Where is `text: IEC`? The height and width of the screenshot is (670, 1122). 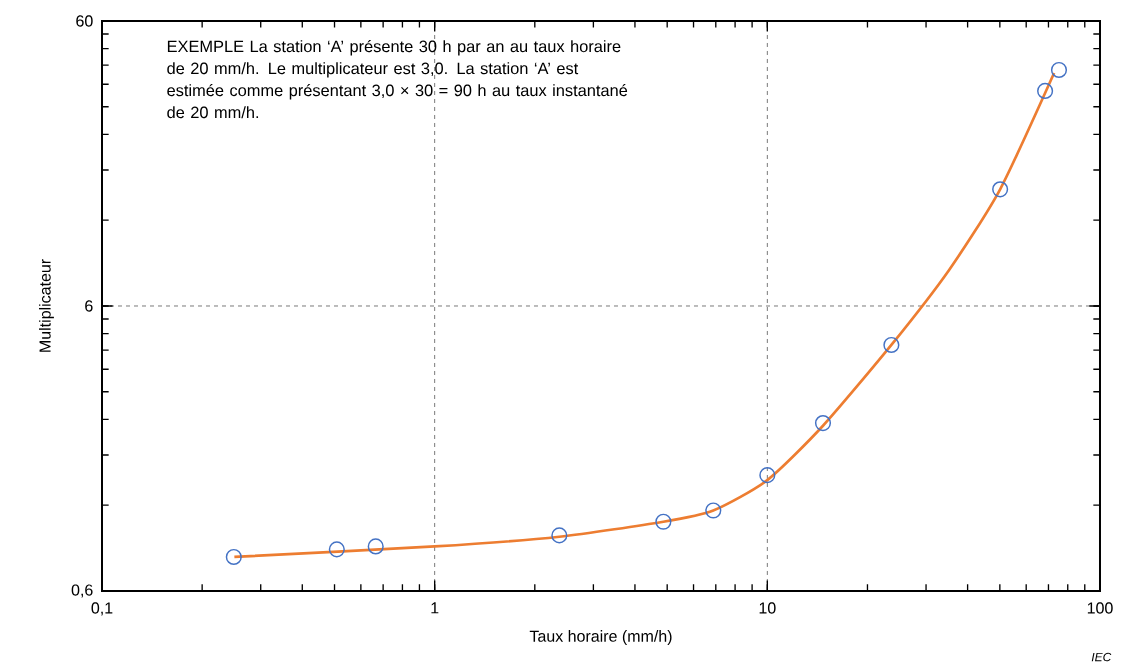
text: IEC is located at coordinates (1101, 657).